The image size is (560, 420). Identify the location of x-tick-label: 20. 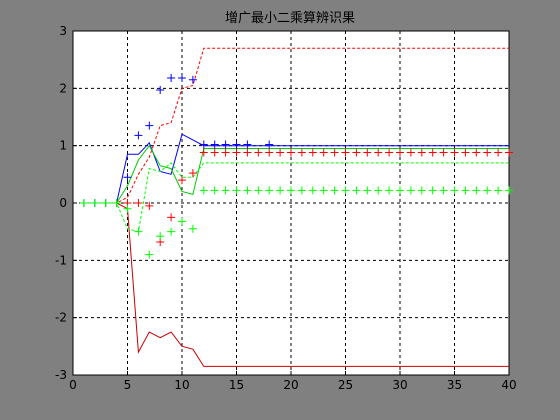
(290, 385).